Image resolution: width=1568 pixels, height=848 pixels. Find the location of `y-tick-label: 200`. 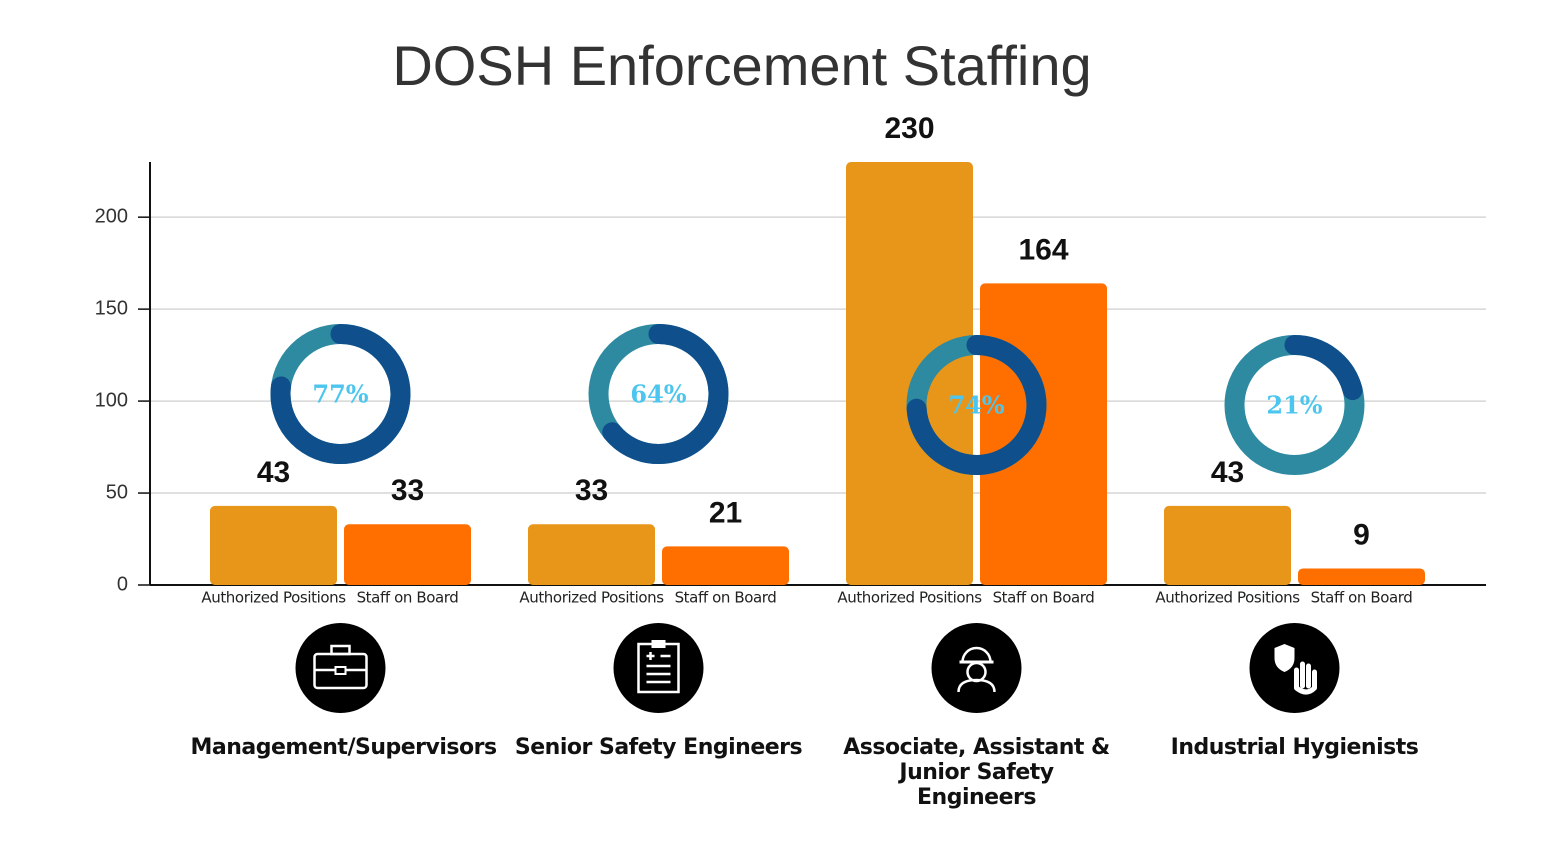

y-tick-label: 200 is located at coordinates (111, 216).